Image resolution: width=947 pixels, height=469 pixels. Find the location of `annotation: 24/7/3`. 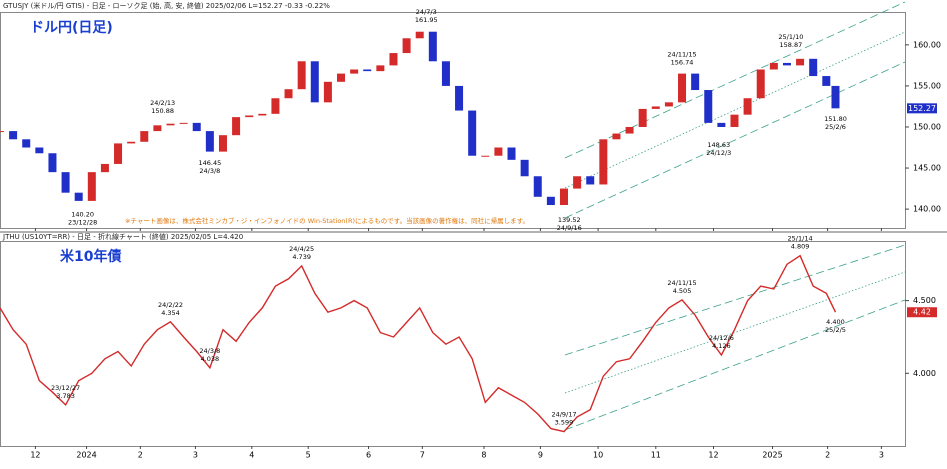

annotation: 24/7/3 is located at coordinates (426, 12).